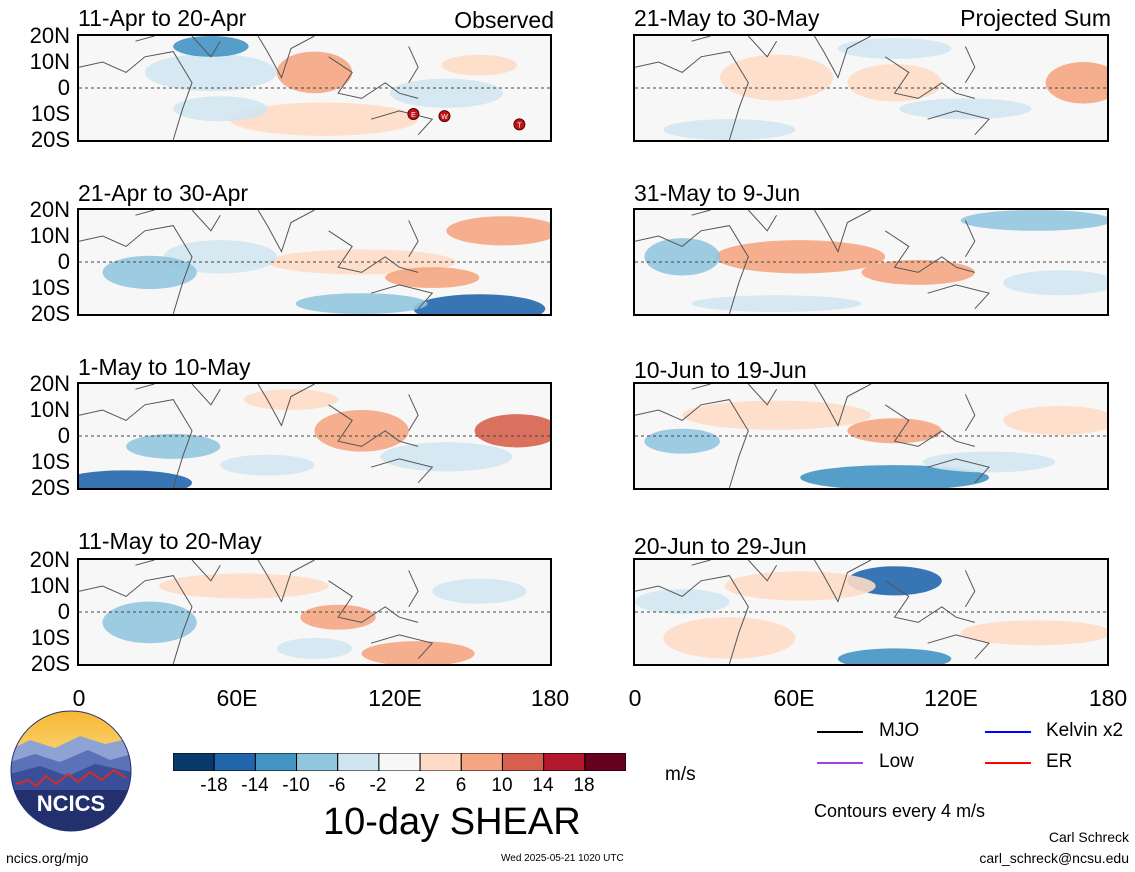 This screenshot has height=872, width=1135. Describe the element at coordinates (900, 811) in the screenshot. I see `contour-note: Contours every 4 m/s` at that location.